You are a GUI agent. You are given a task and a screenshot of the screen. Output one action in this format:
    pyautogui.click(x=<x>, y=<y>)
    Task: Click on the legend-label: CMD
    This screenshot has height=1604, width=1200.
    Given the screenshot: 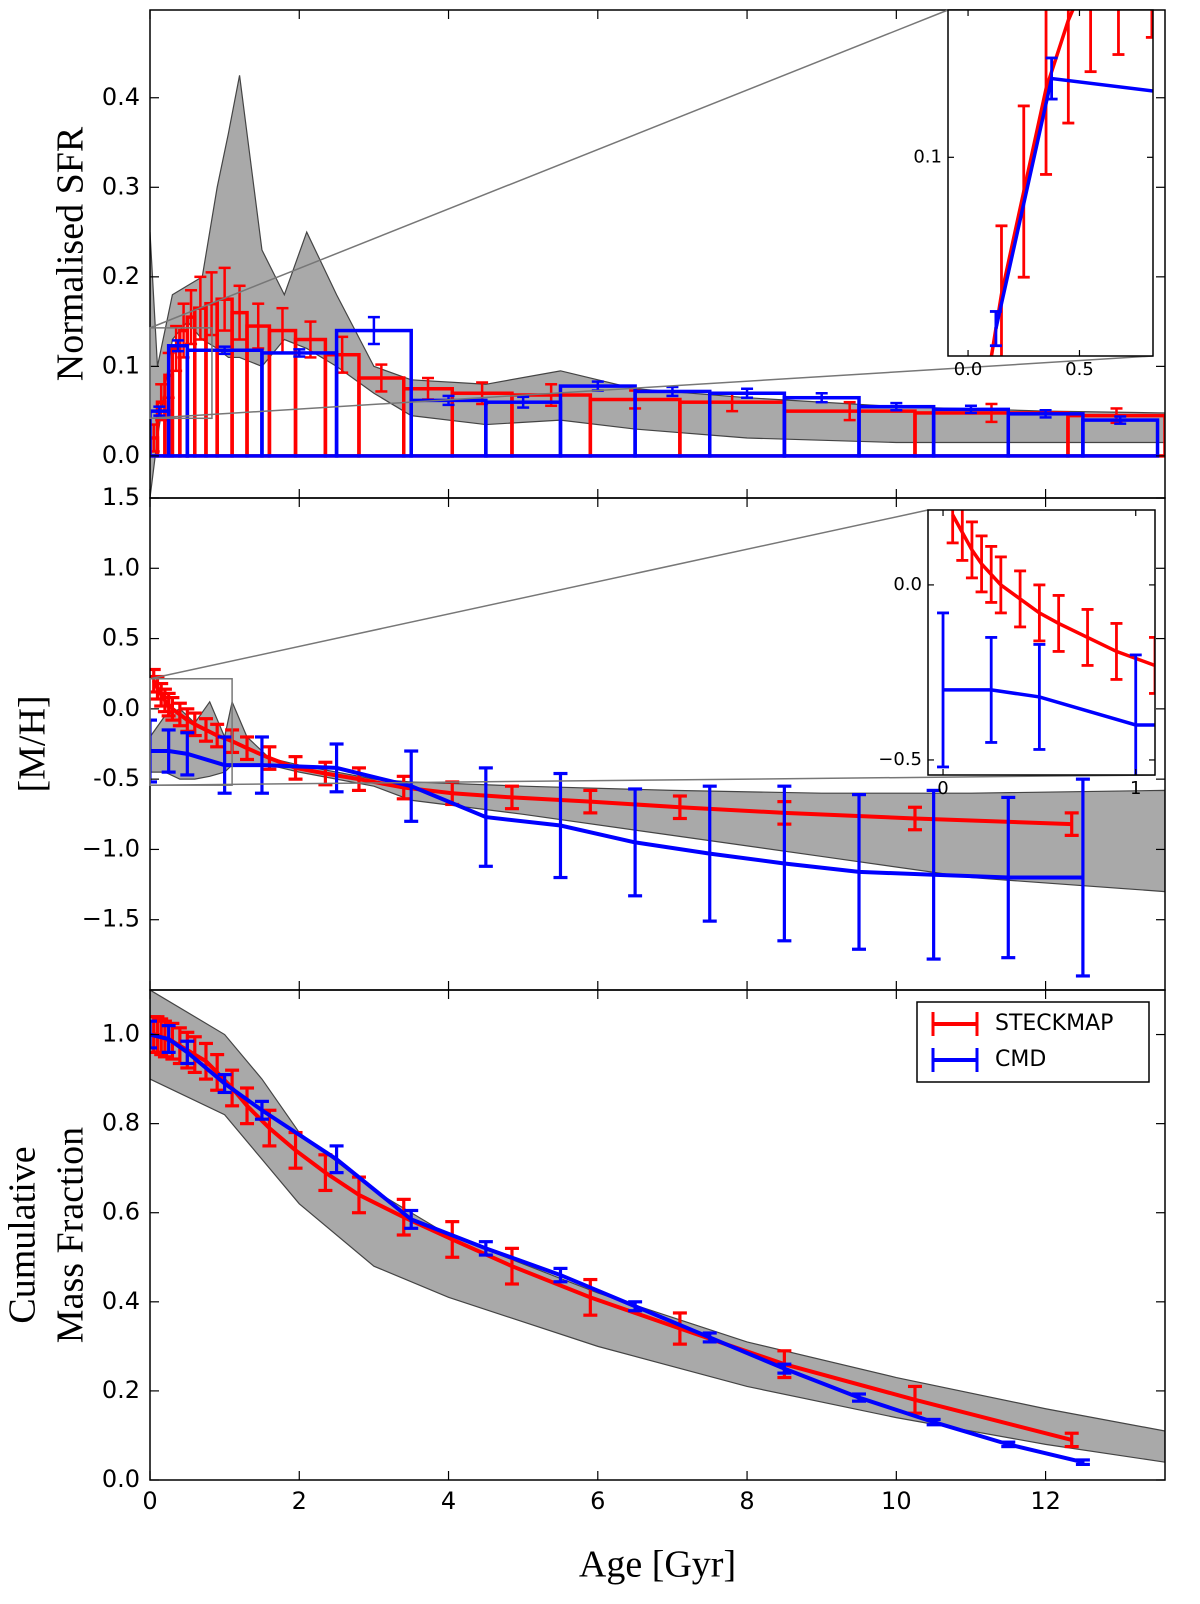 What is the action you would take?
    pyautogui.click(x=1020, y=1059)
    